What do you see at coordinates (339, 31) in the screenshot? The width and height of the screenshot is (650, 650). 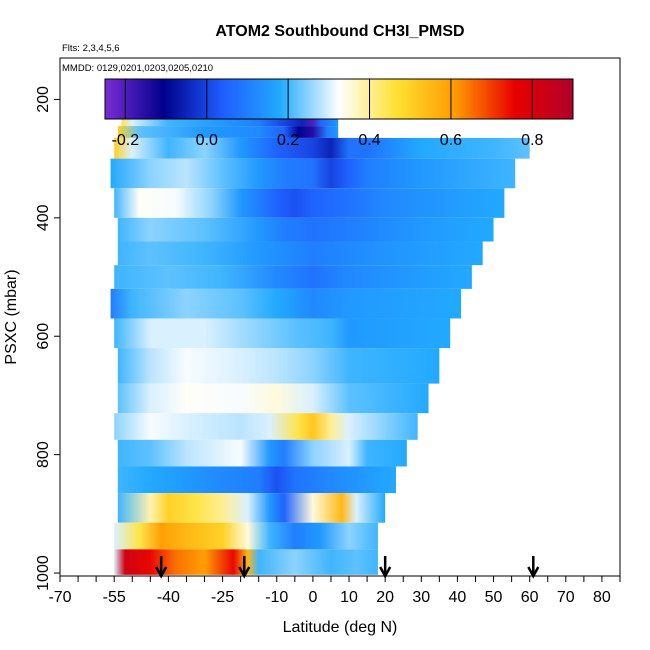 I see `chart-title: ATOM2 Southbound CH3I_PMSD` at bounding box center [339, 31].